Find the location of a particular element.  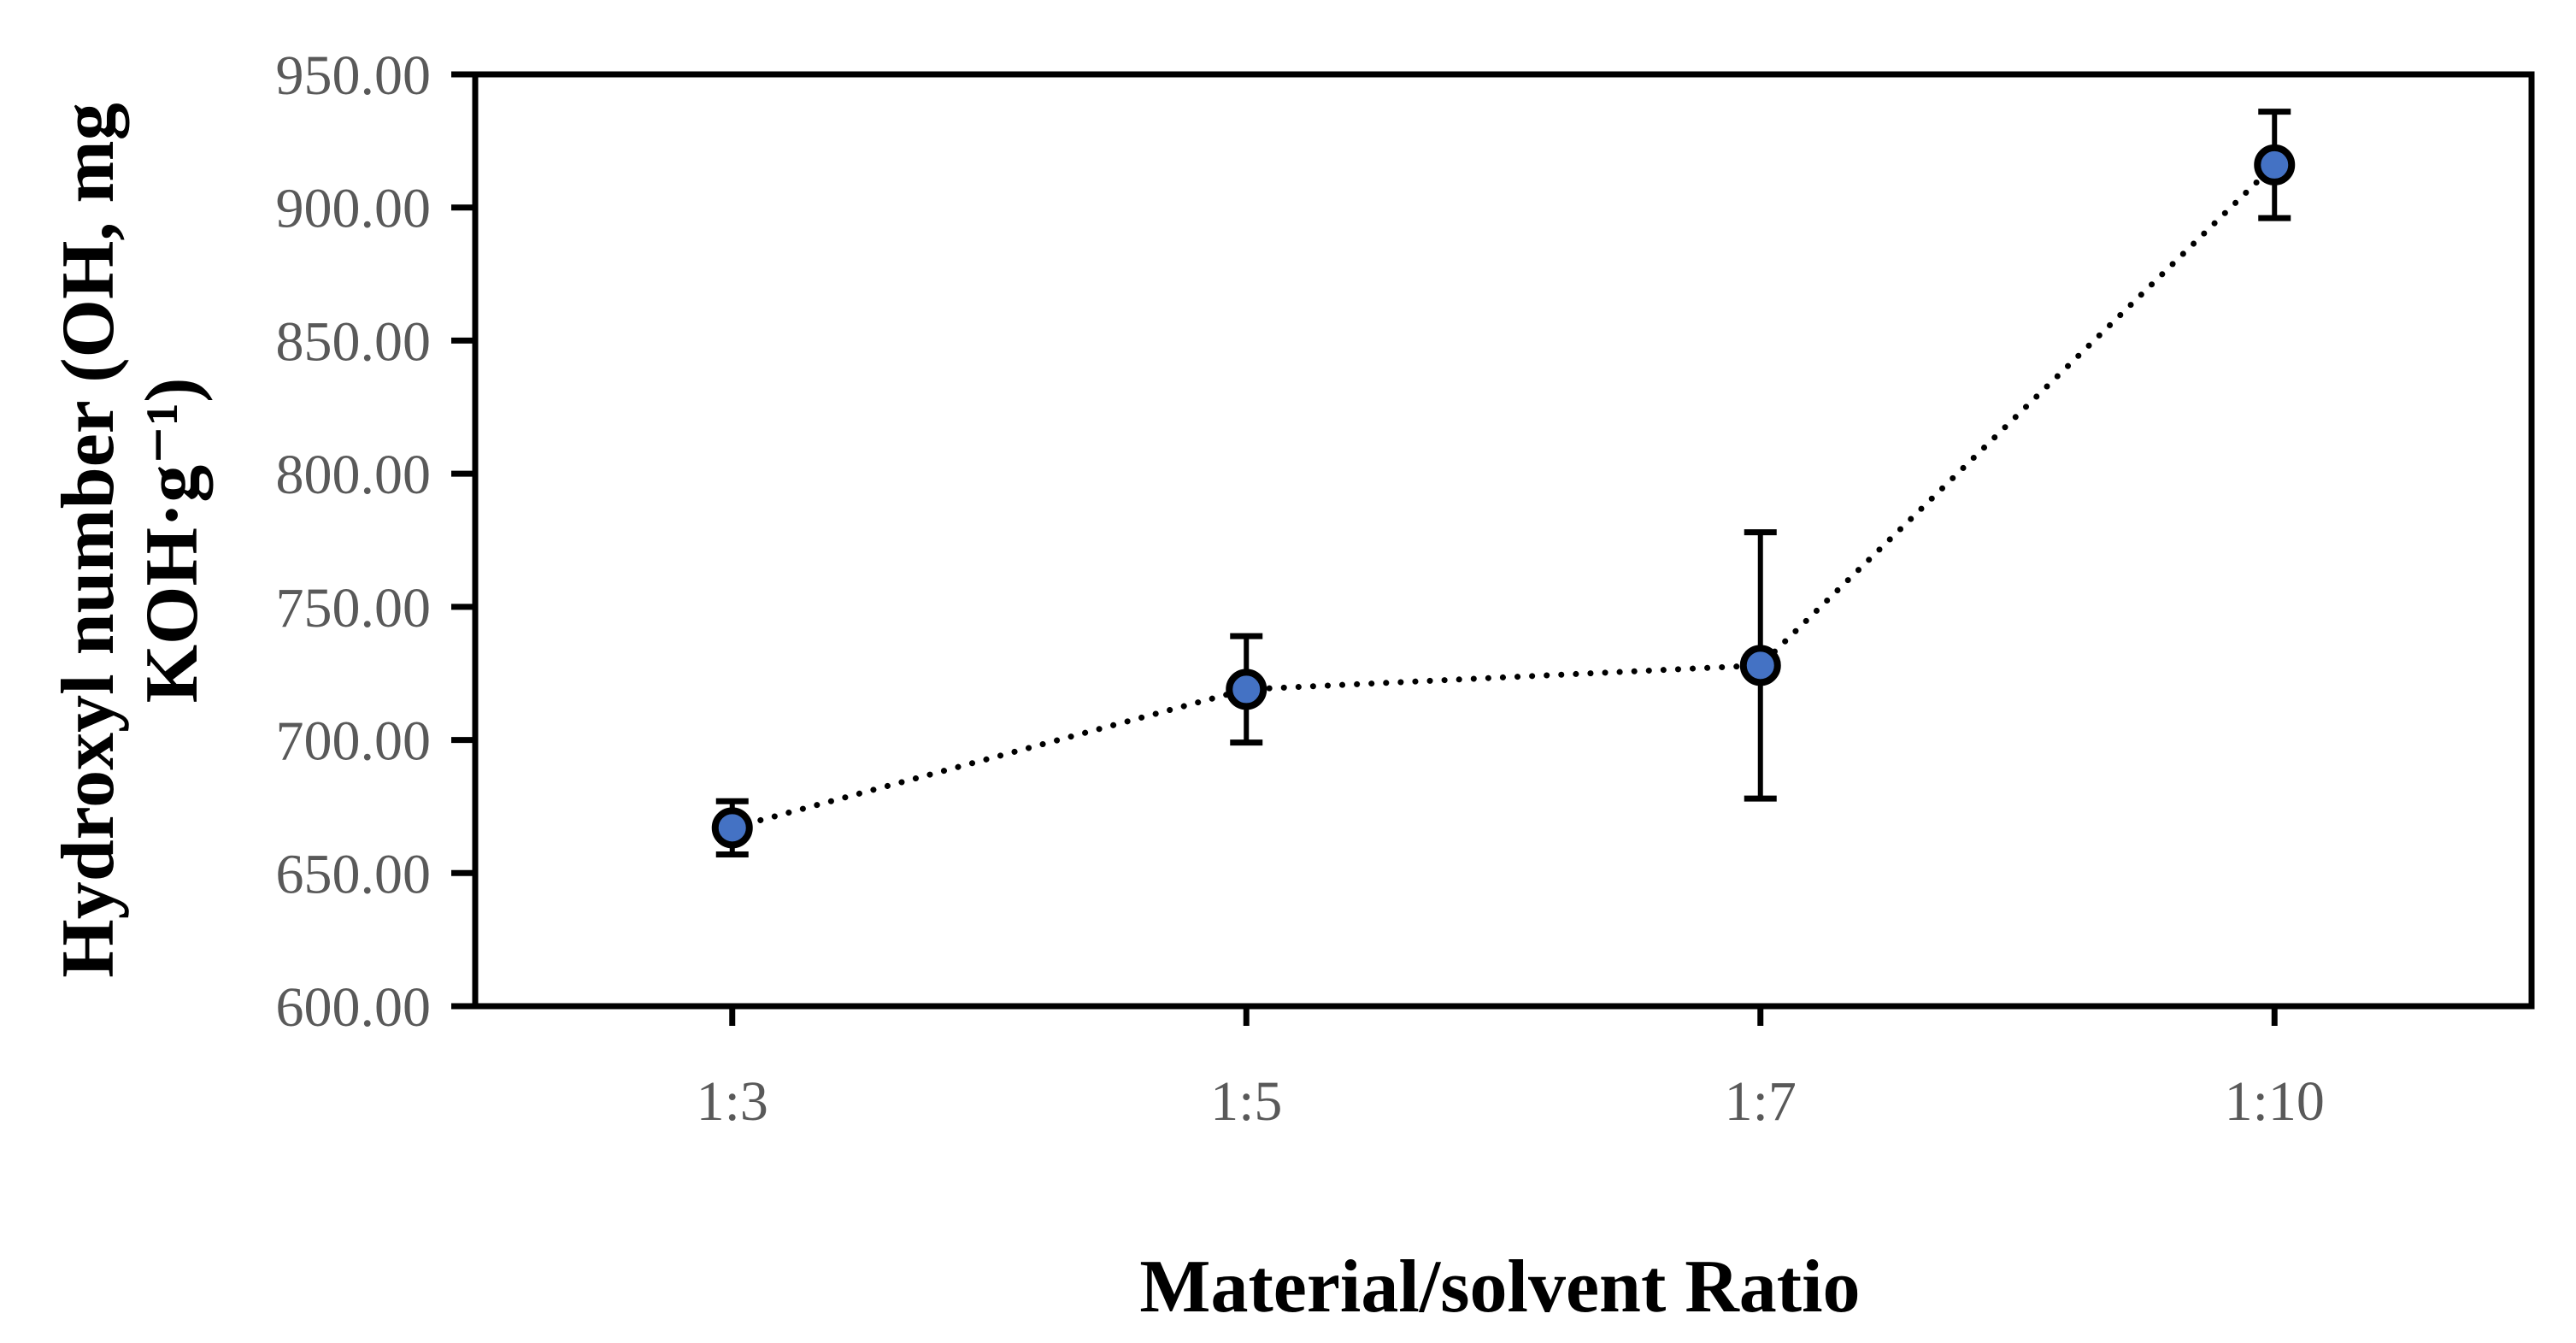

y-tick-label: 850.00 is located at coordinates (354, 342).